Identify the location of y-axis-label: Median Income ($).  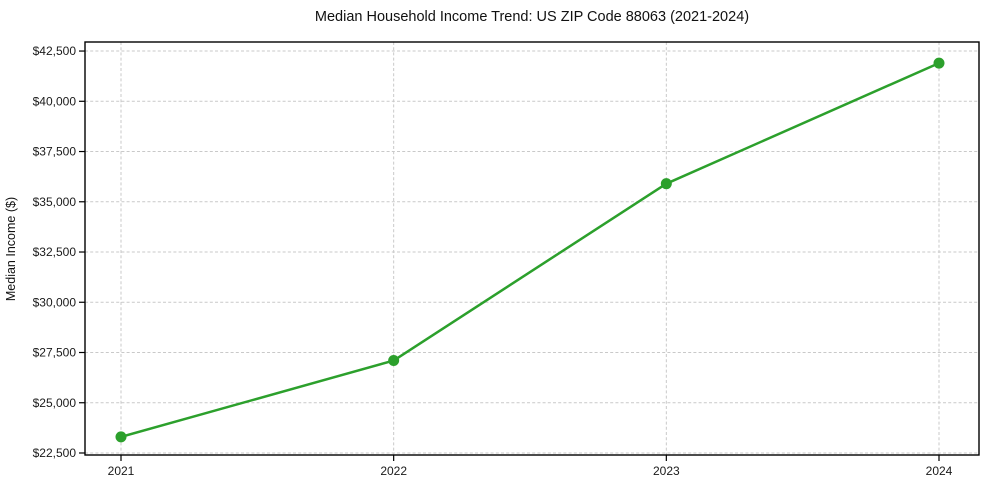
(11, 249).